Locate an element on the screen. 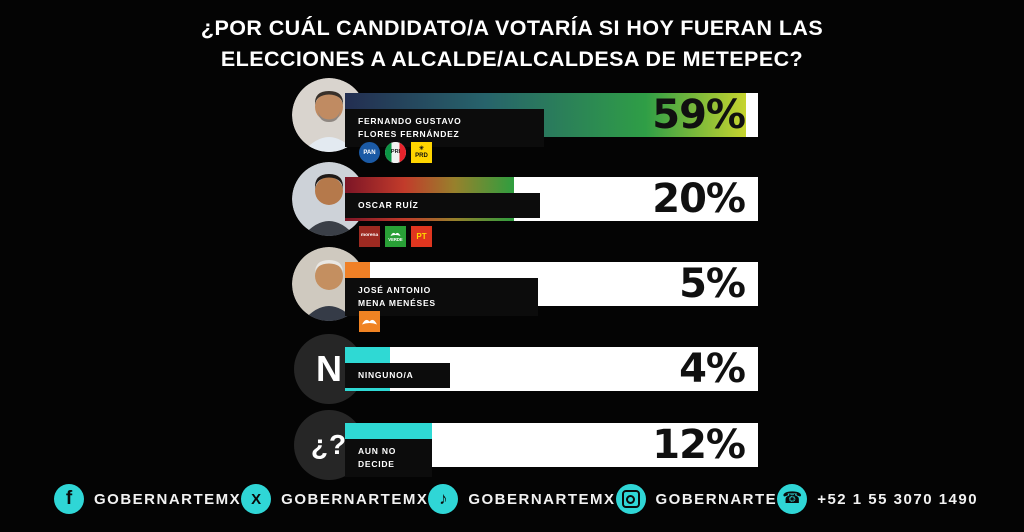  instagram-icon is located at coordinates (630, 499).